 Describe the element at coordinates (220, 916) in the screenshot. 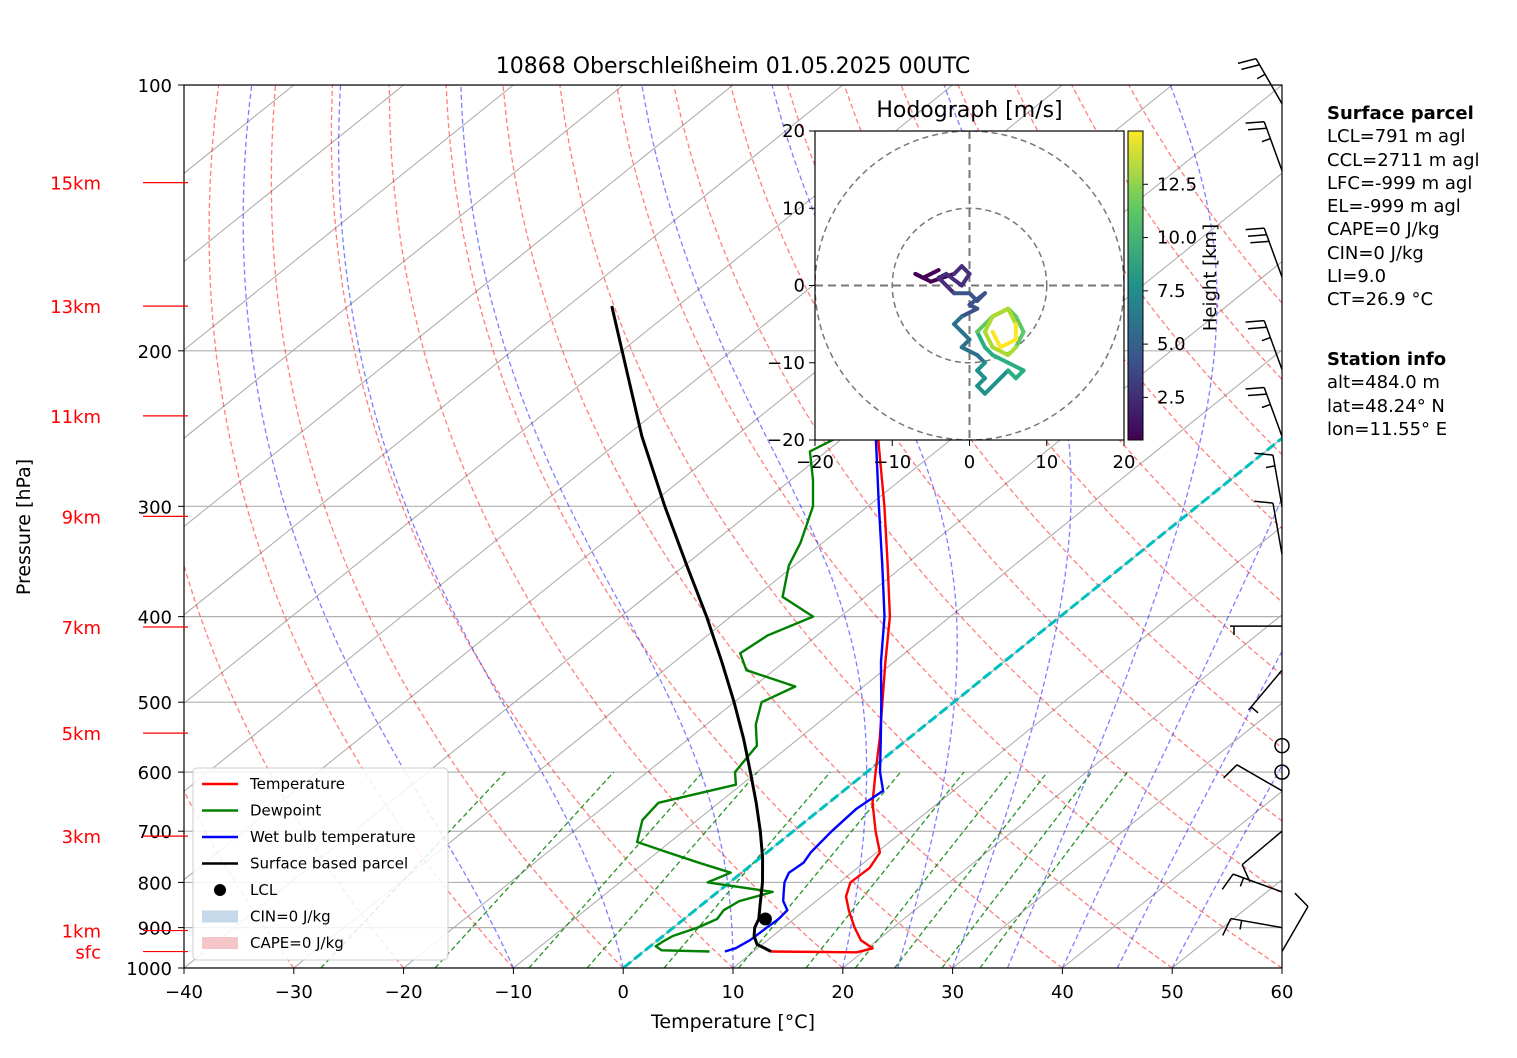

I see `legend-patch-icon` at that location.